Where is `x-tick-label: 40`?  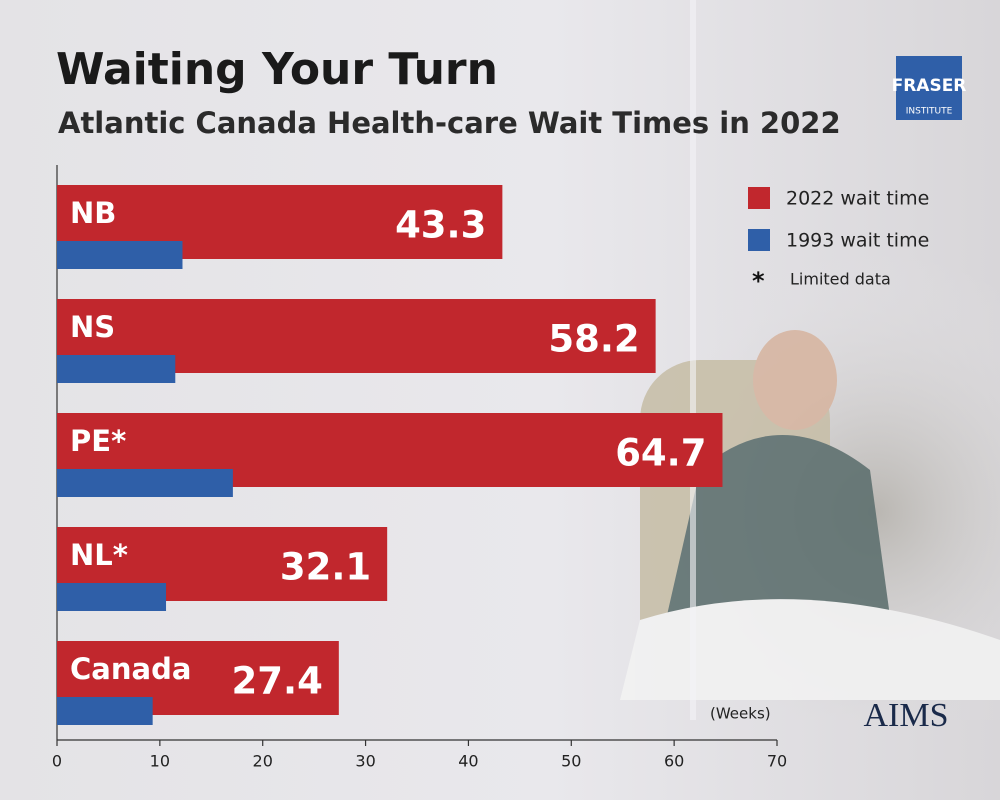 x-tick-label: 40 is located at coordinates (468, 761).